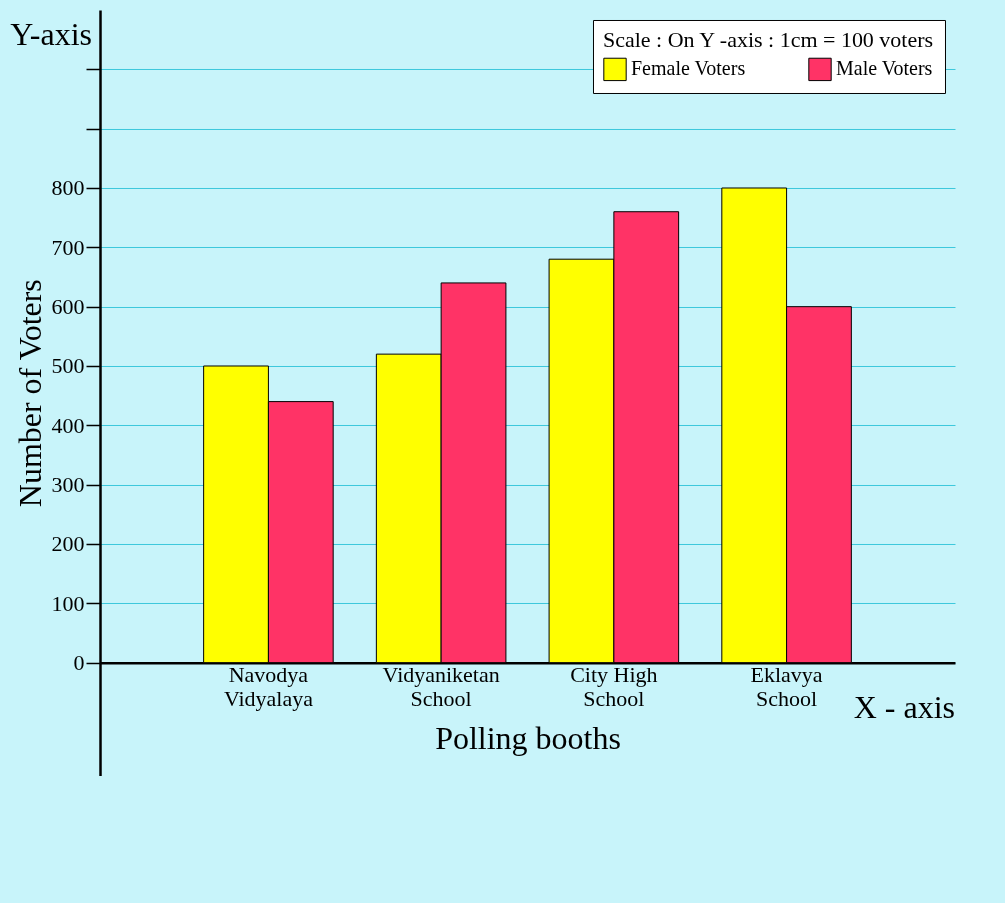 The width and height of the screenshot is (1005, 903). Describe the element at coordinates (68, 307) in the screenshot. I see `y-tick-label: 600` at that location.